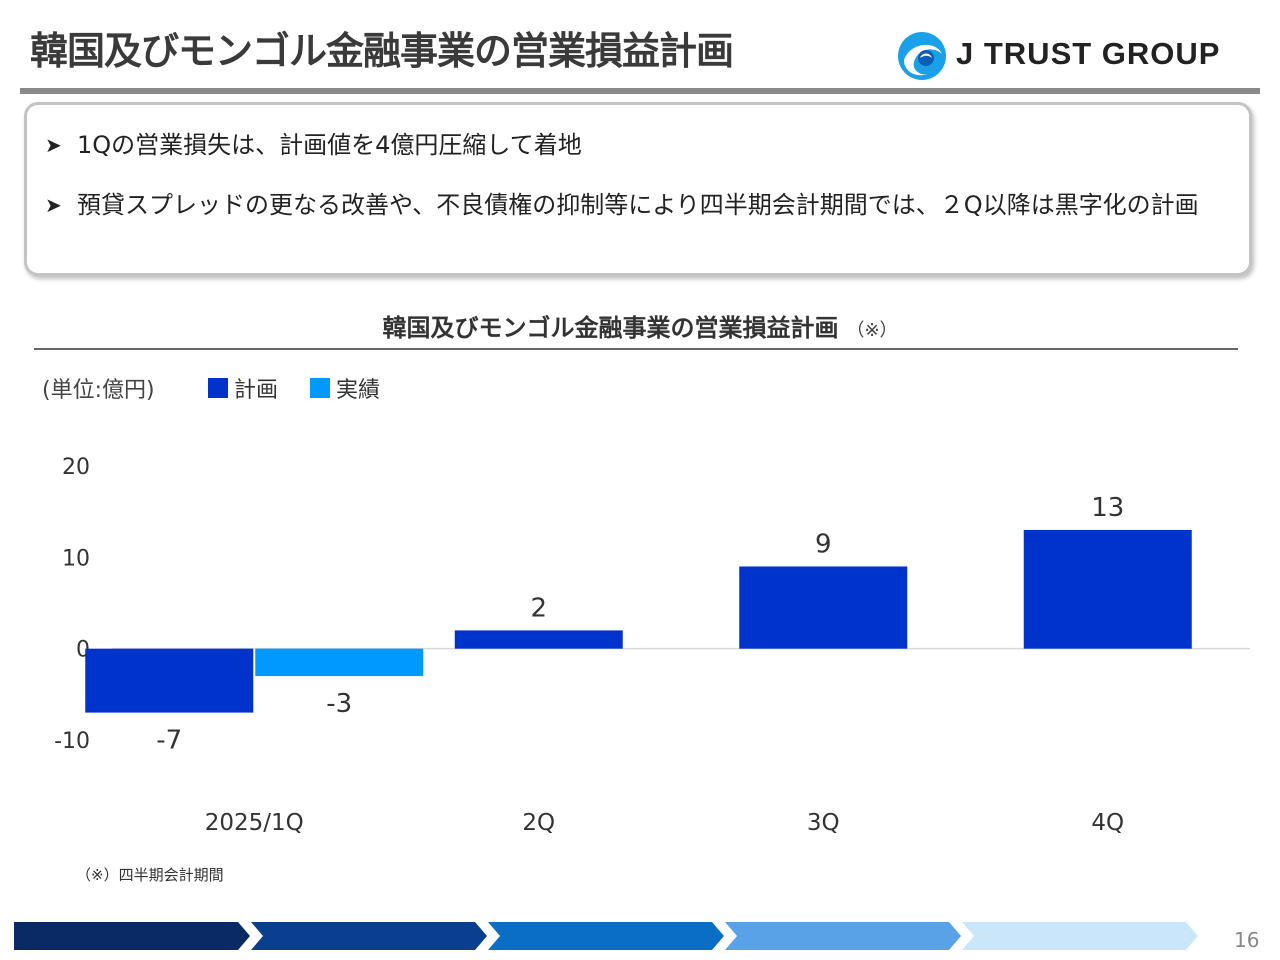  I want to click on data-label: -7, so click(169, 741).